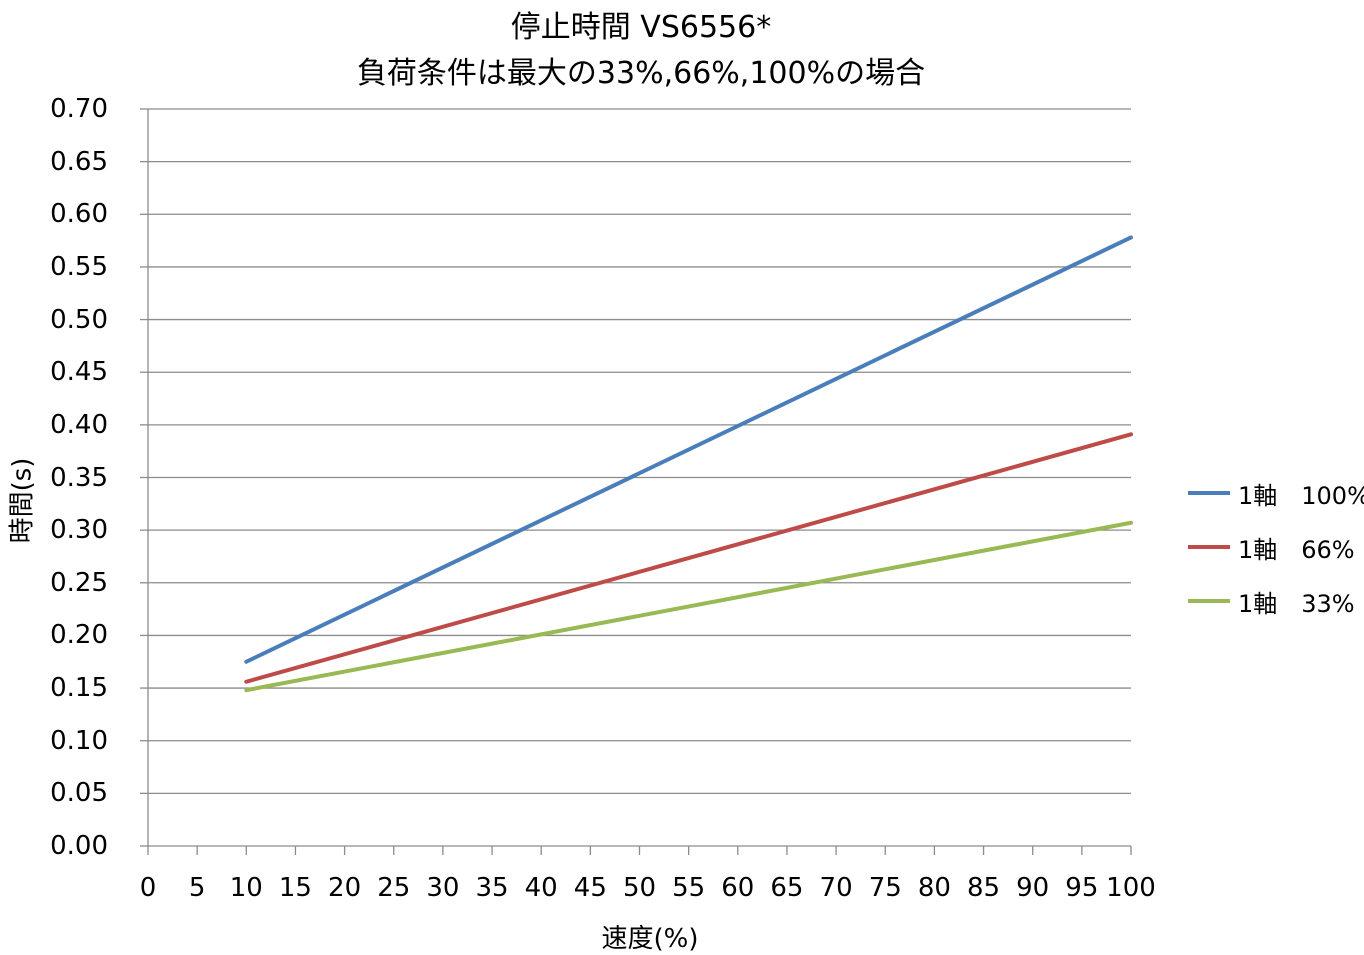  I want to click on y-tick-label: 0.20, so click(79, 635).